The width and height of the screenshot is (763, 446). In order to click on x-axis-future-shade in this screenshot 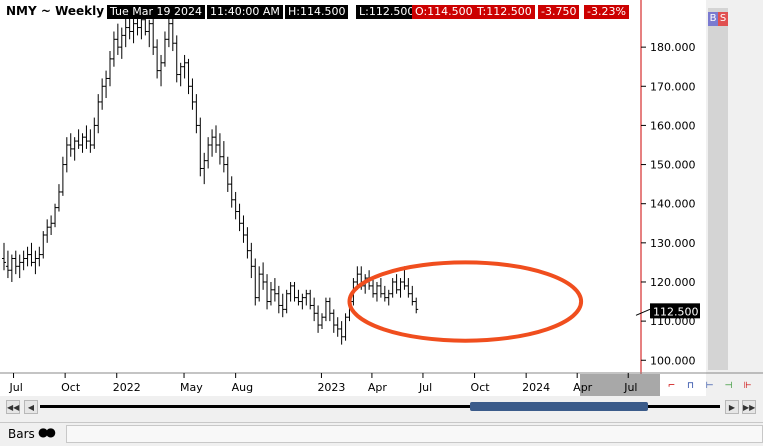, I will do `click(620, 385)`.